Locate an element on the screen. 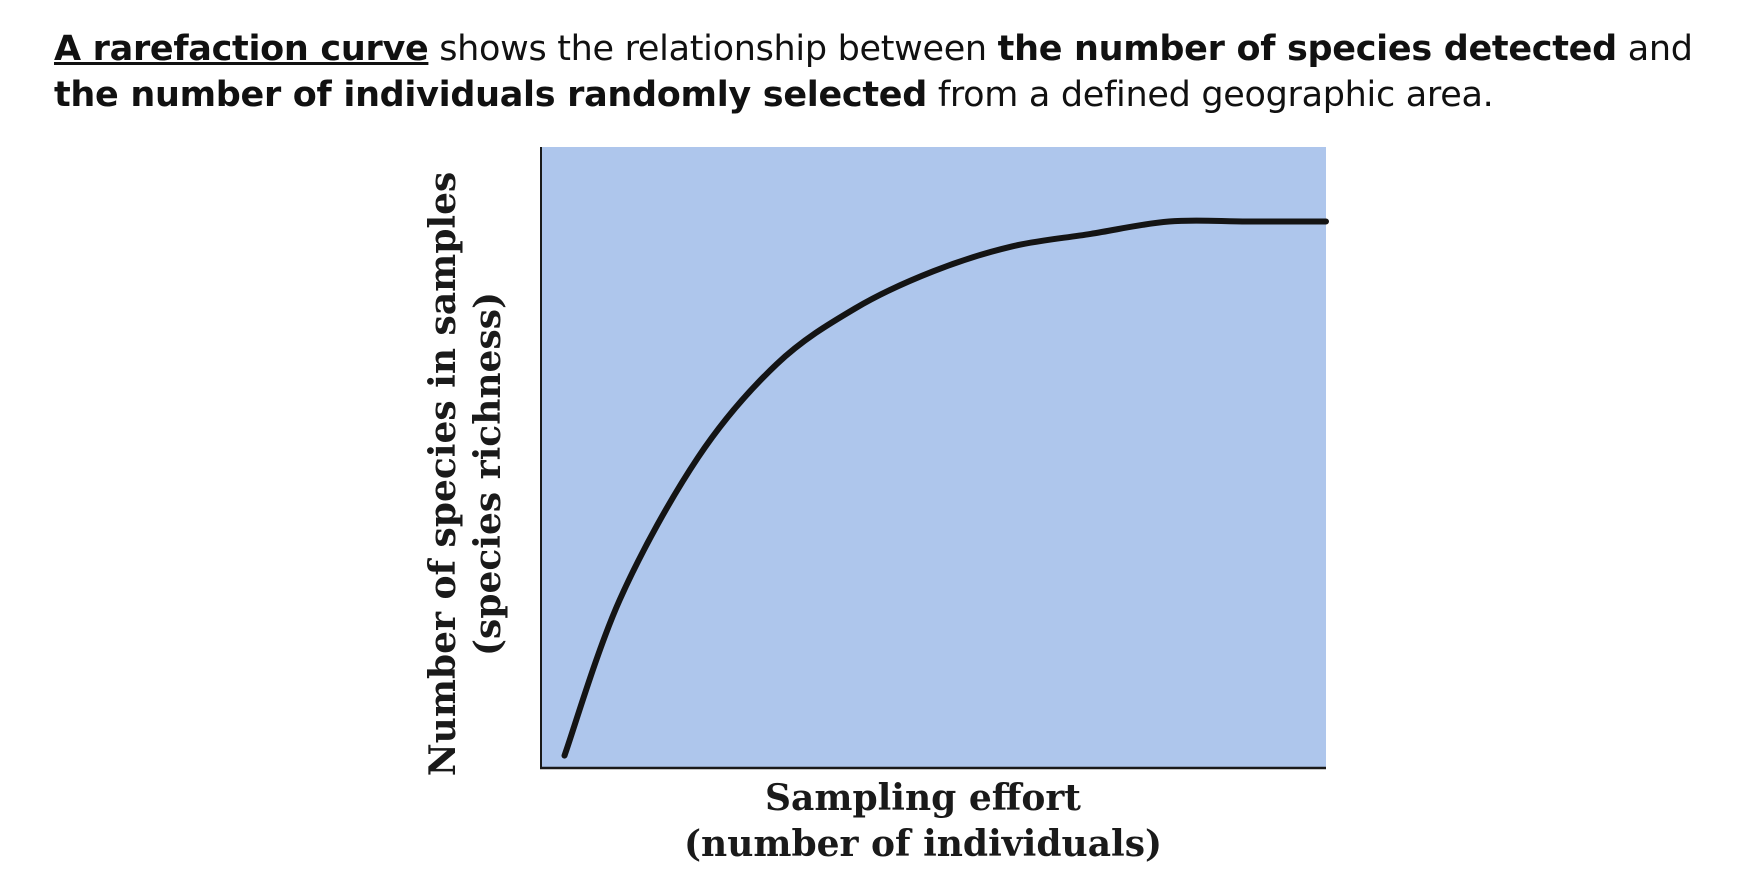 Image resolution: width=1750 pixels, height=872 pixels. intro-text-1: shows the relationship between is located at coordinates (713, 49).